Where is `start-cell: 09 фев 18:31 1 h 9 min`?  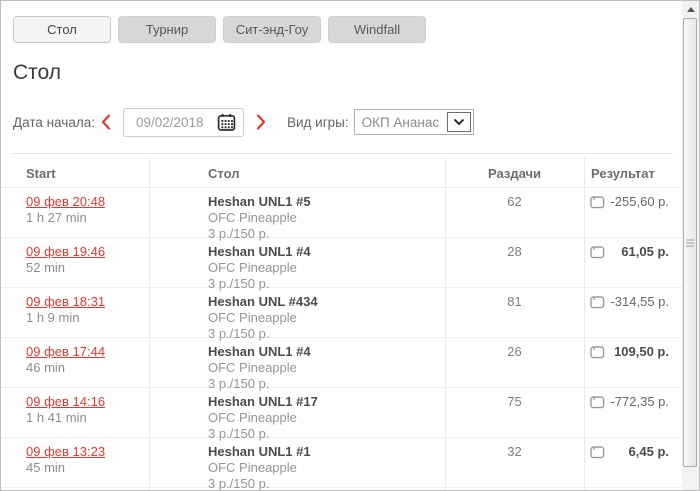
start-cell: 09 фев 18:31 1 h 9 min is located at coordinates (65, 310).